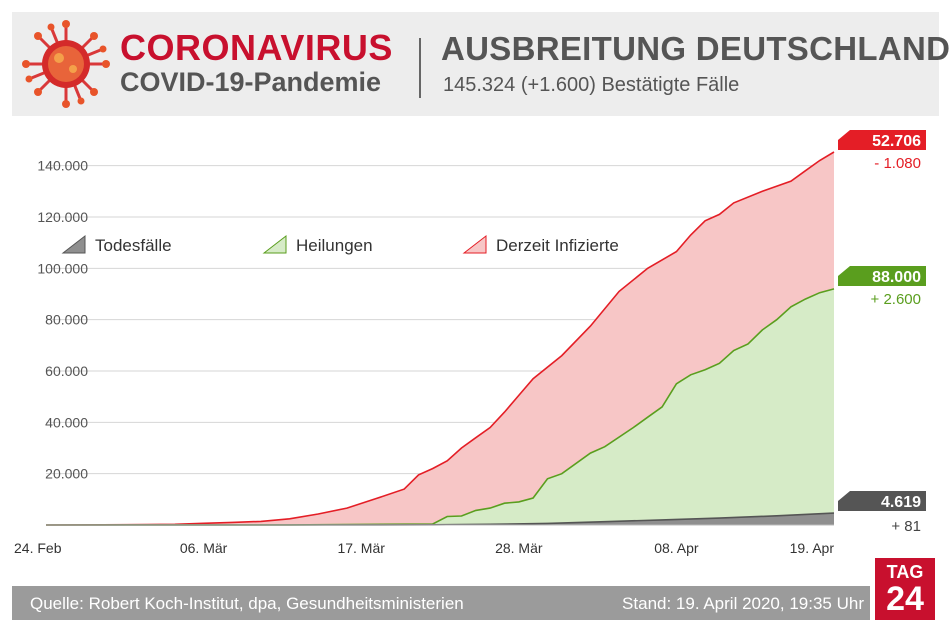 Image resolution: width=951 pixels, height=634 pixels. I want to click on legend-swatch-infected, so click(474, 244).